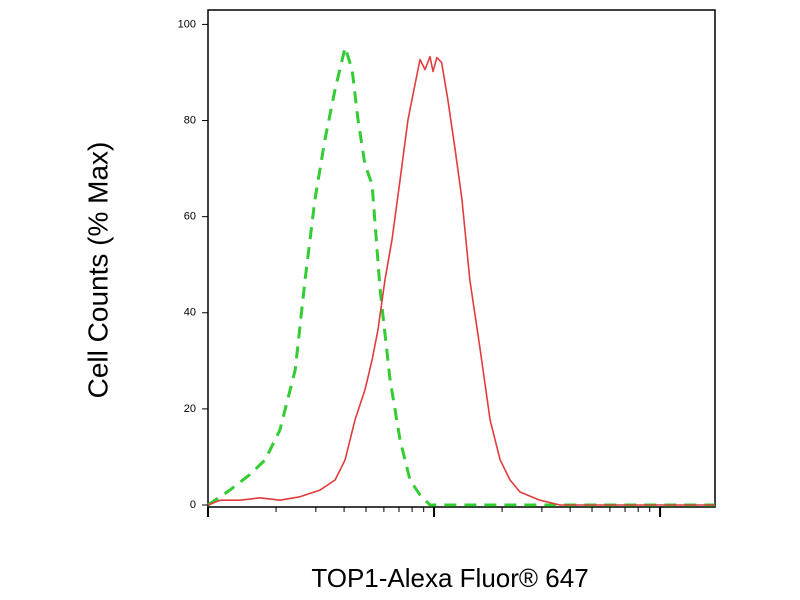 Image resolution: width=800 pixels, height=600 pixels. What do you see at coordinates (190, 313) in the screenshot?
I see `y-tick-label: 40` at bounding box center [190, 313].